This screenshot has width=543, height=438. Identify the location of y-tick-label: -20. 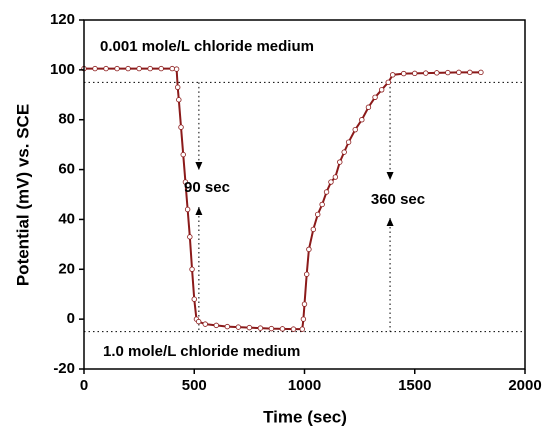
(64, 368).